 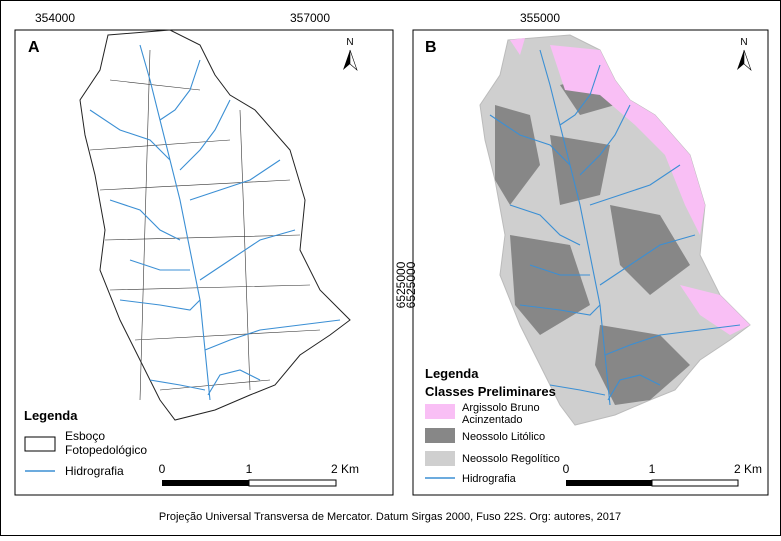 What do you see at coordinates (511, 459) in the screenshot?
I see `legend-label: Neossolo Regolítico` at bounding box center [511, 459].